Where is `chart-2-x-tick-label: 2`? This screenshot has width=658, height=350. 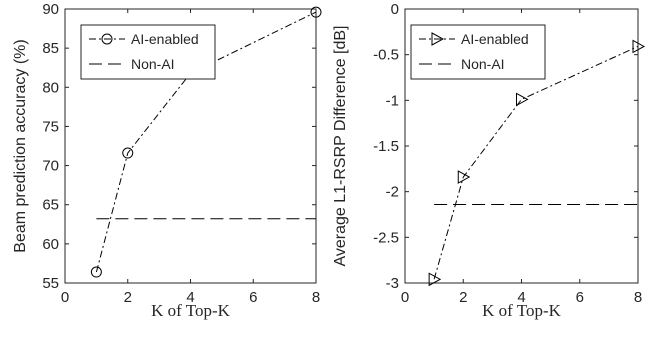 chart-2-x-tick-label: 2 is located at coordinates (463, 297).